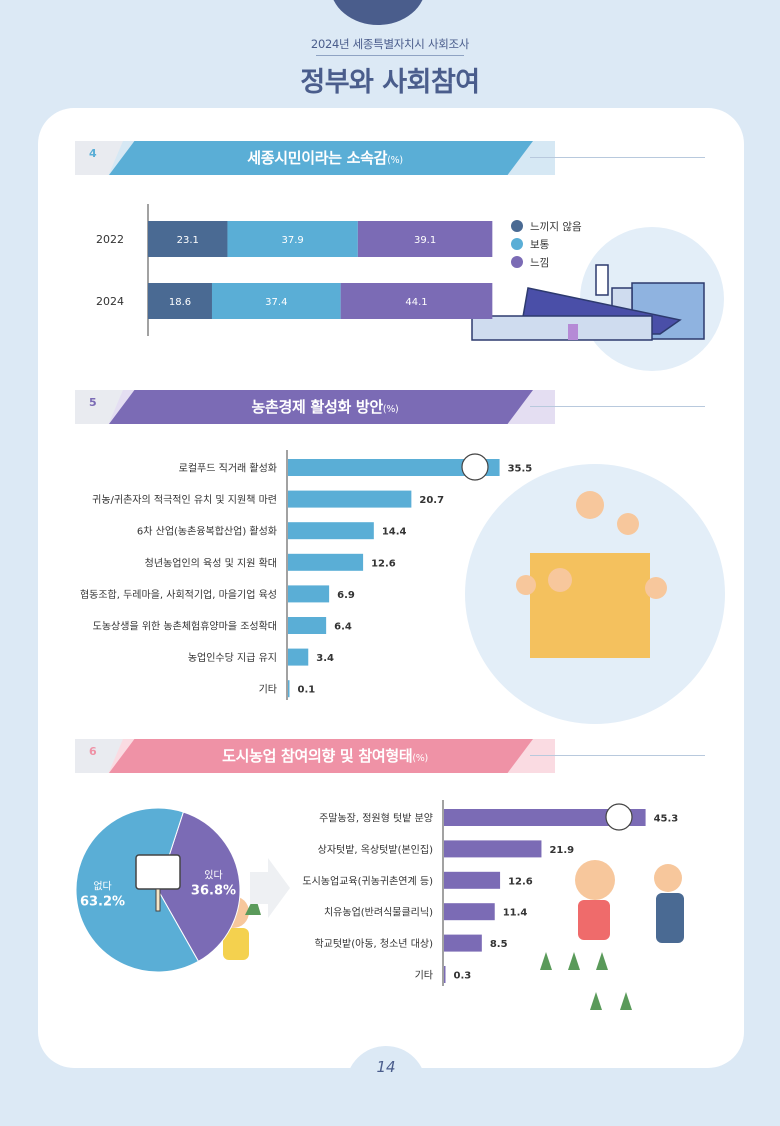  I want to click on legend-label: 보통, so click(540, 245).